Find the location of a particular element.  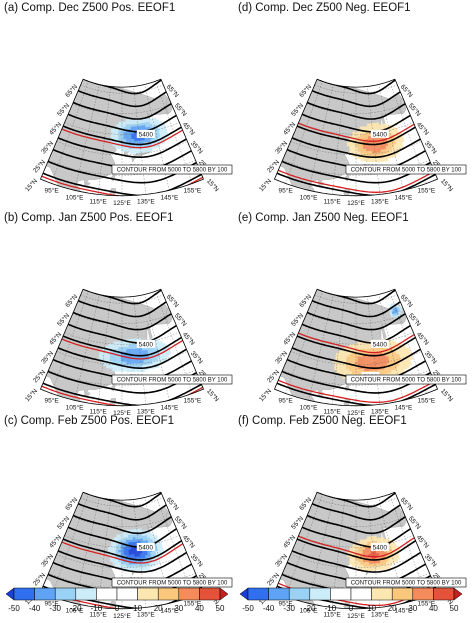

parallel-line is located at coordinates (356, 378).